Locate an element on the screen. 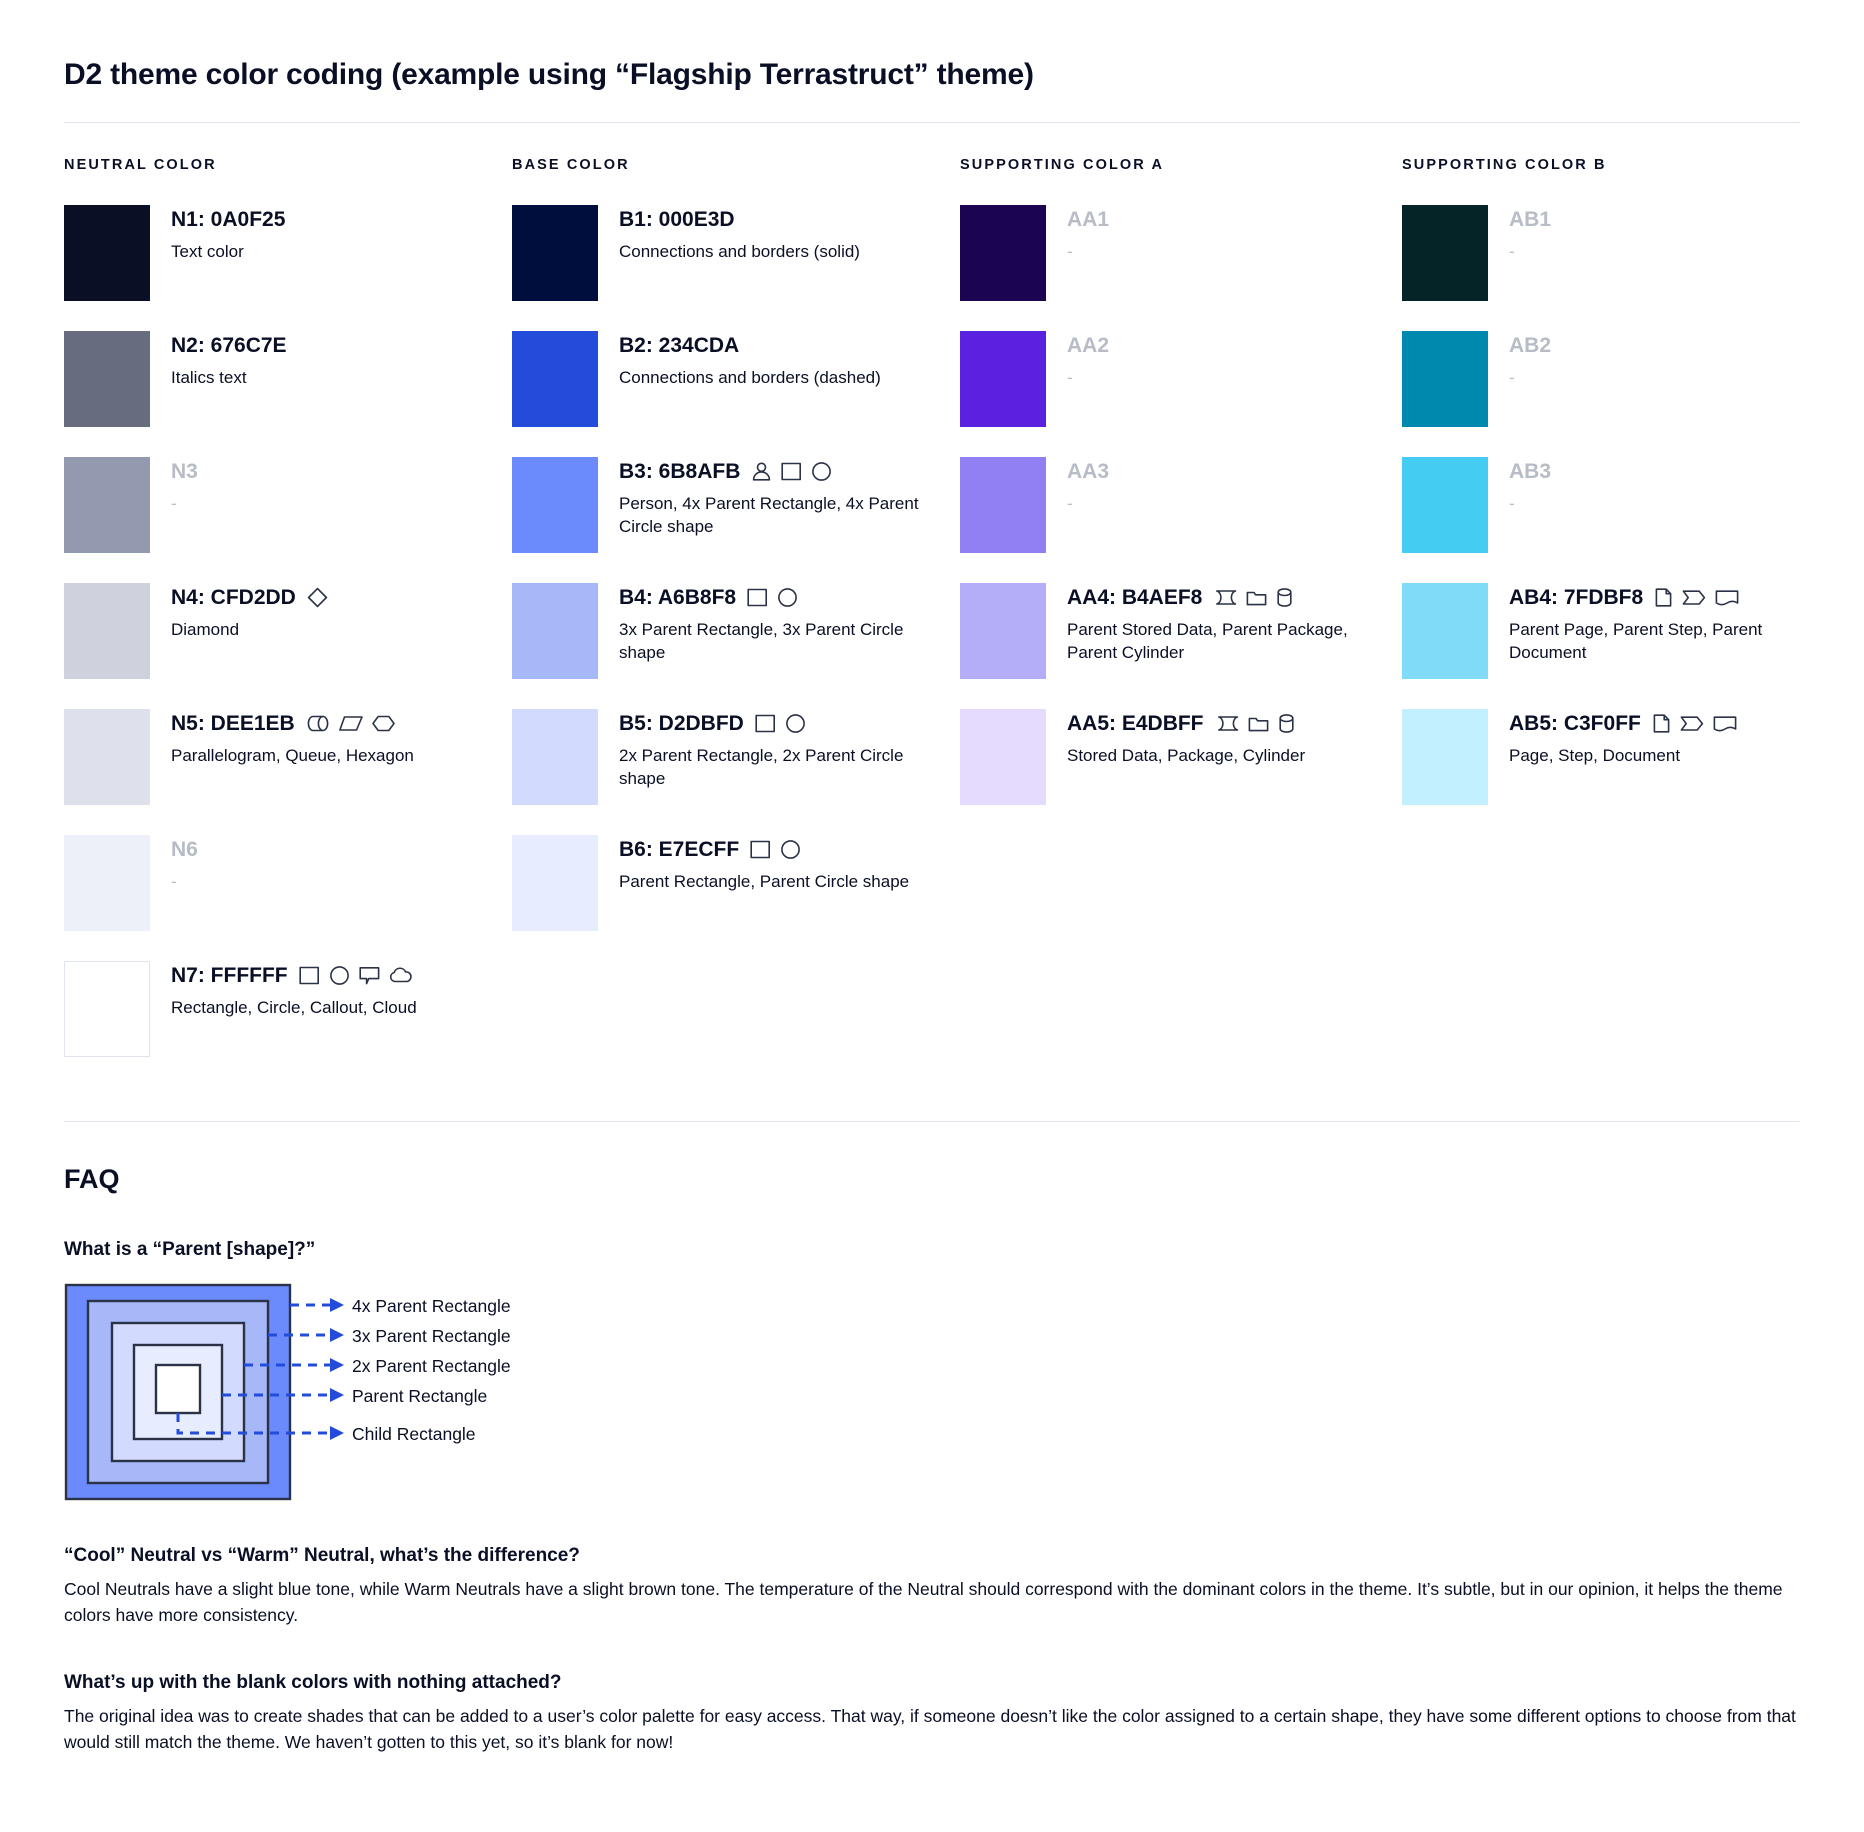  connector-lines is located at coordinates (253, 1369).